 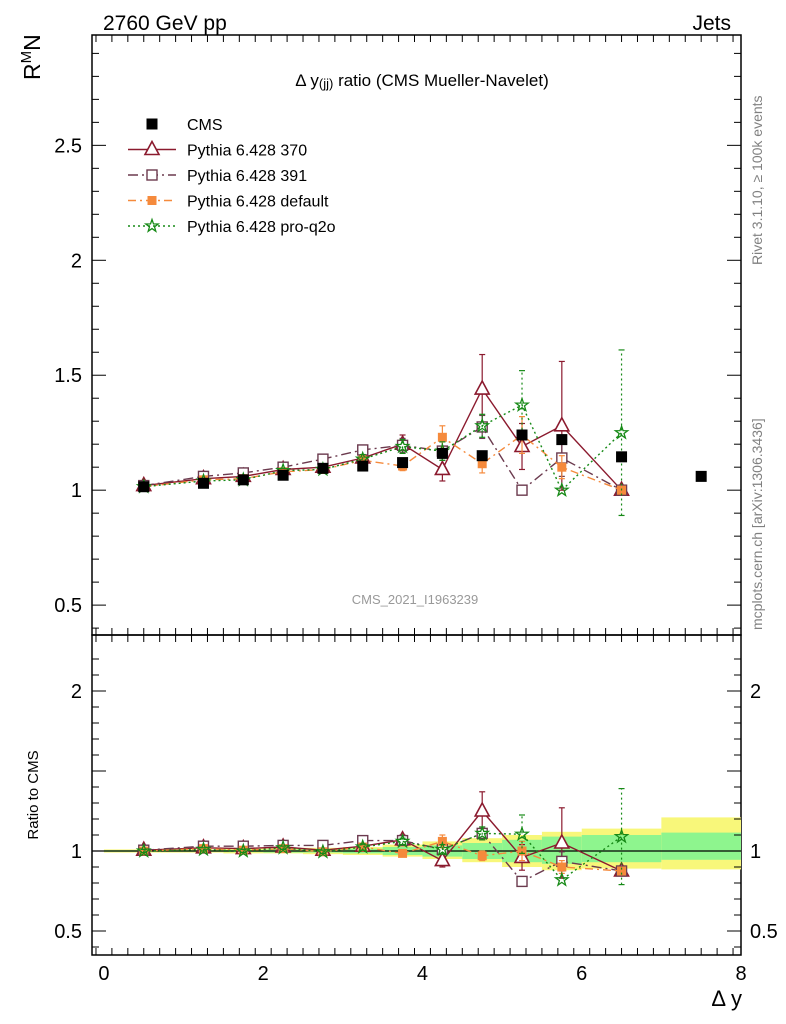 I want to click on legend-marker-p370, so click(x=152, y=147).